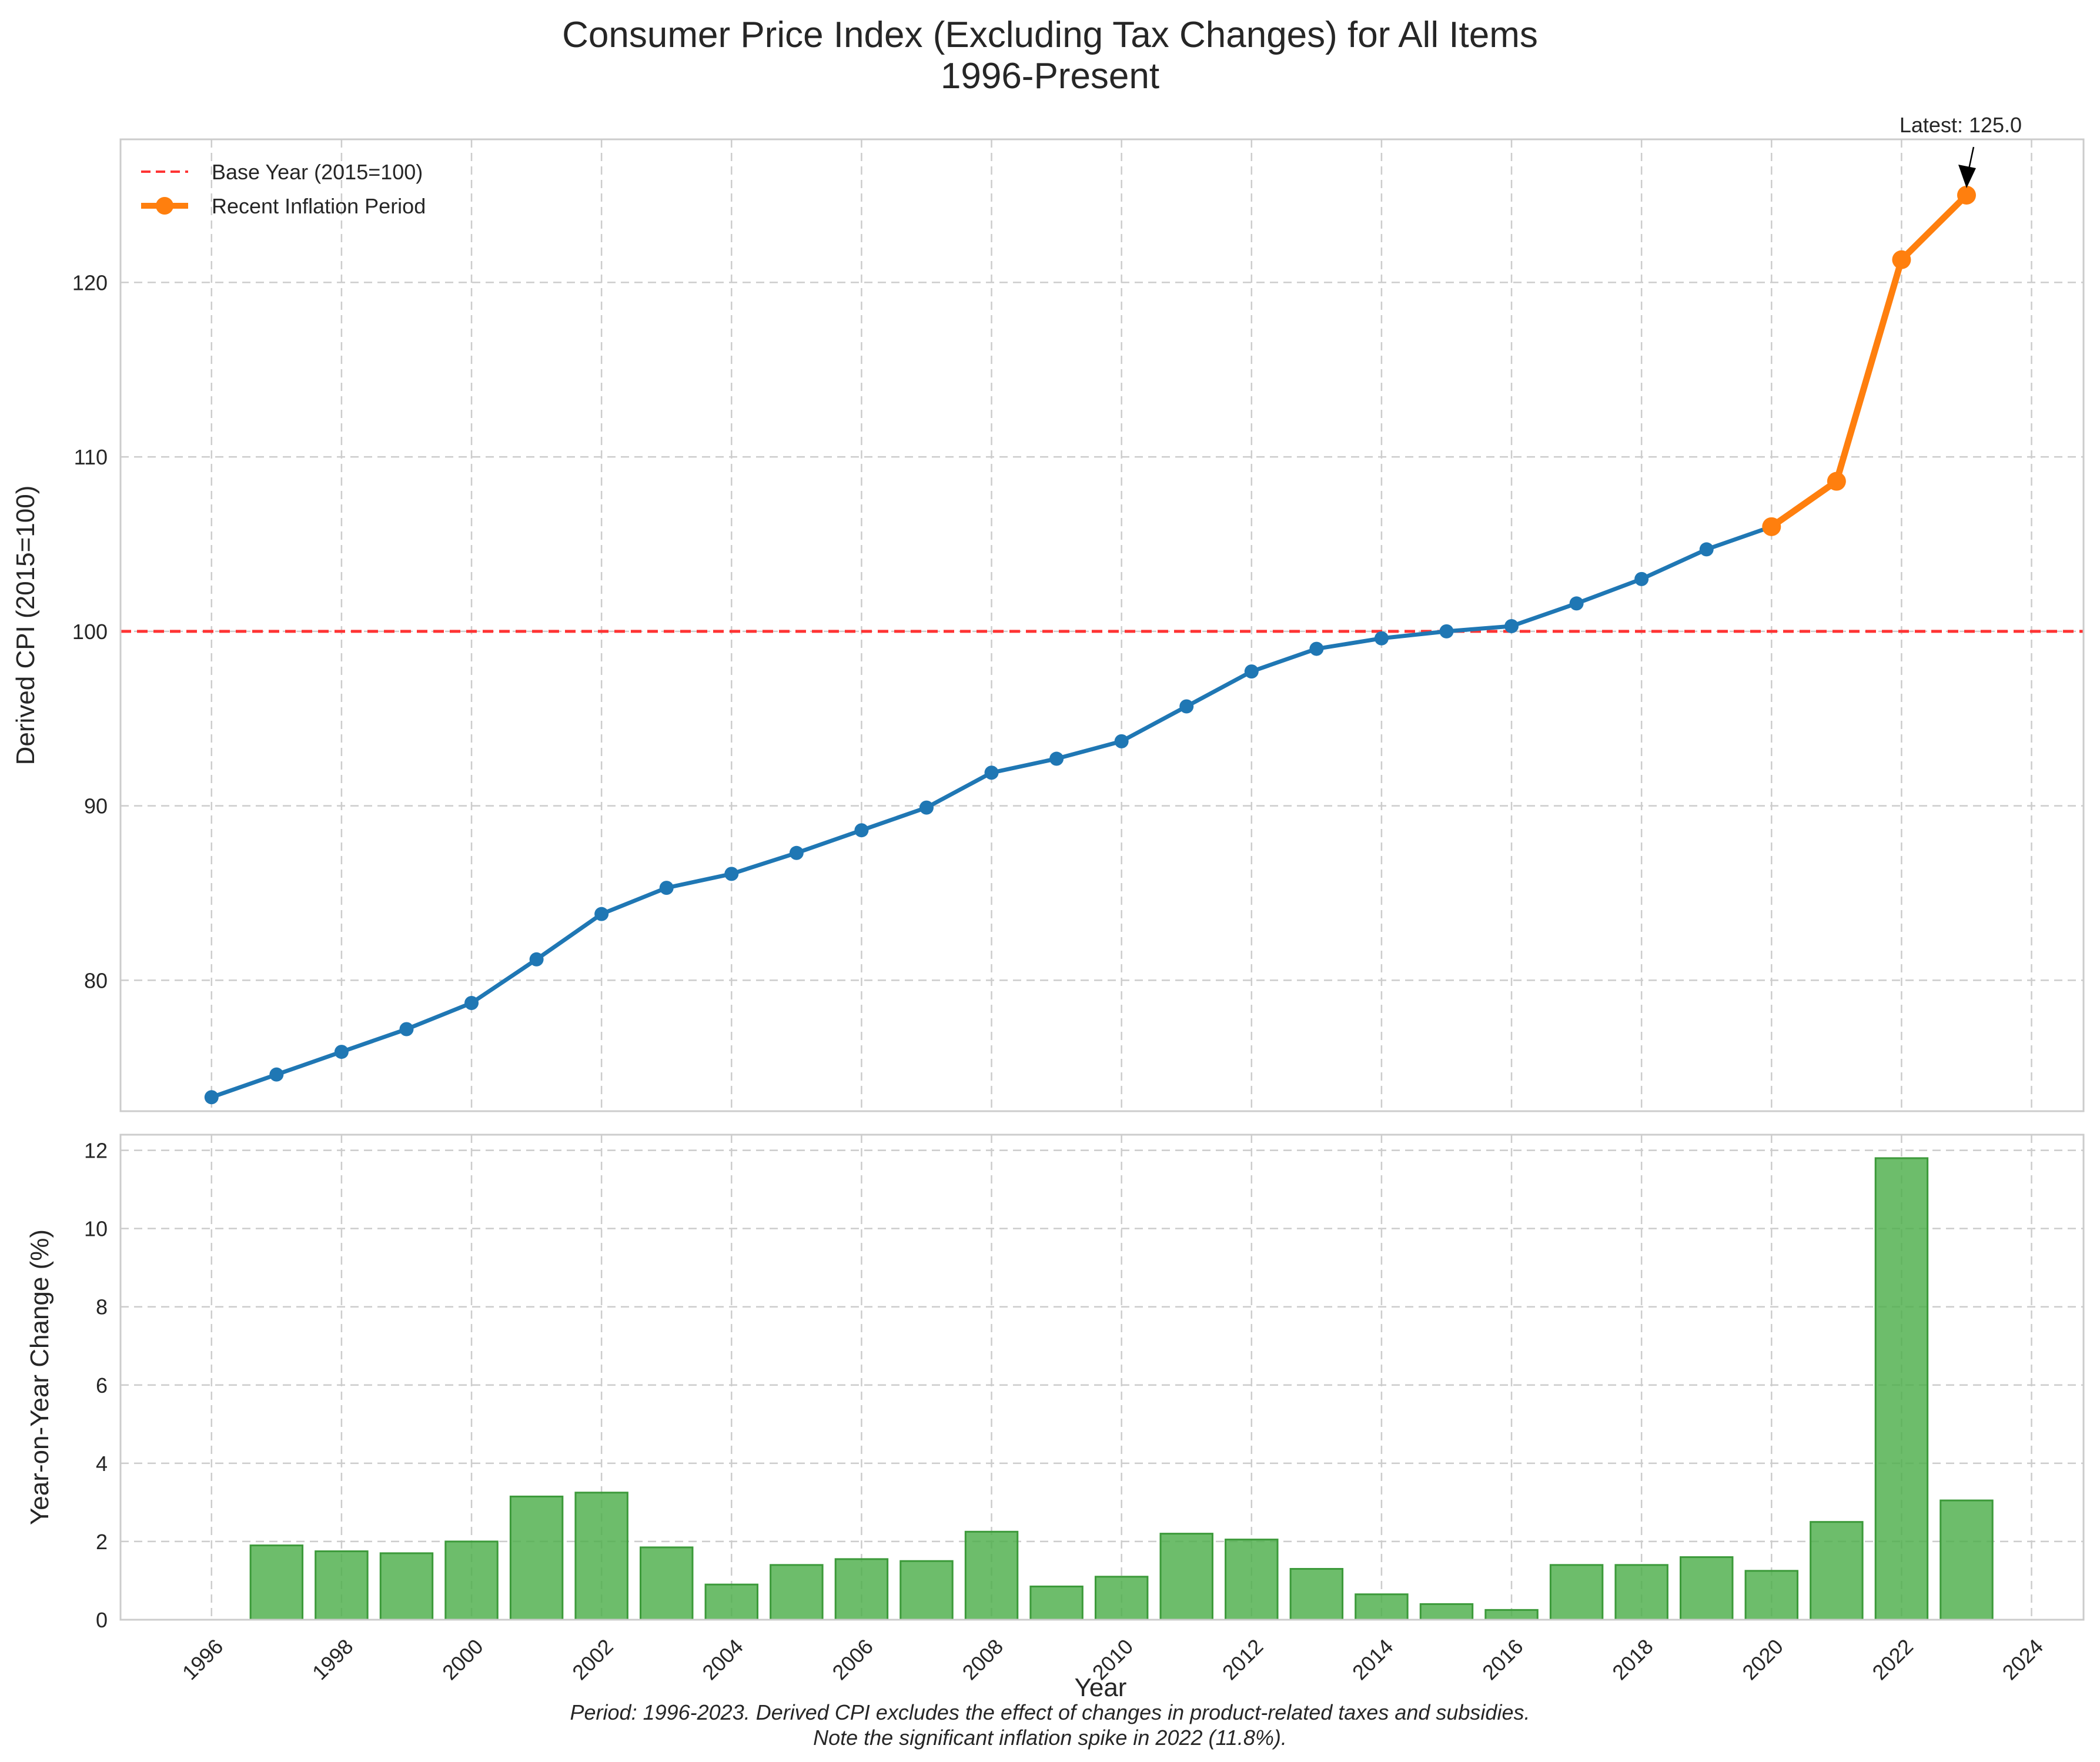  I want to click on x-axis-label: Year, so click(1101, 1687).